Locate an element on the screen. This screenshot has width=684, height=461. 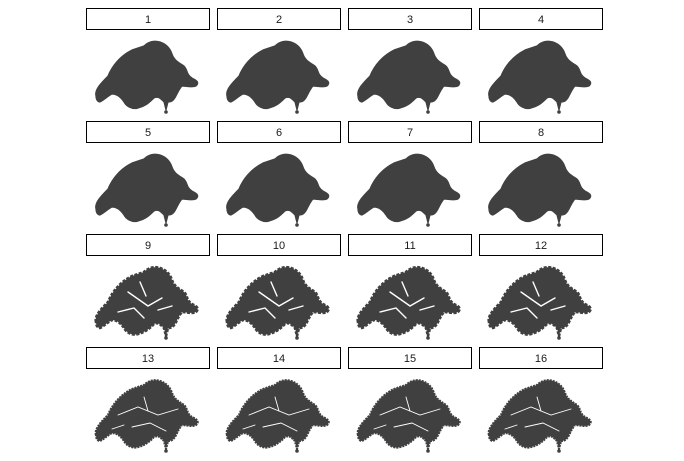
facet-panel: 6 is located at coordinates (279, 174).